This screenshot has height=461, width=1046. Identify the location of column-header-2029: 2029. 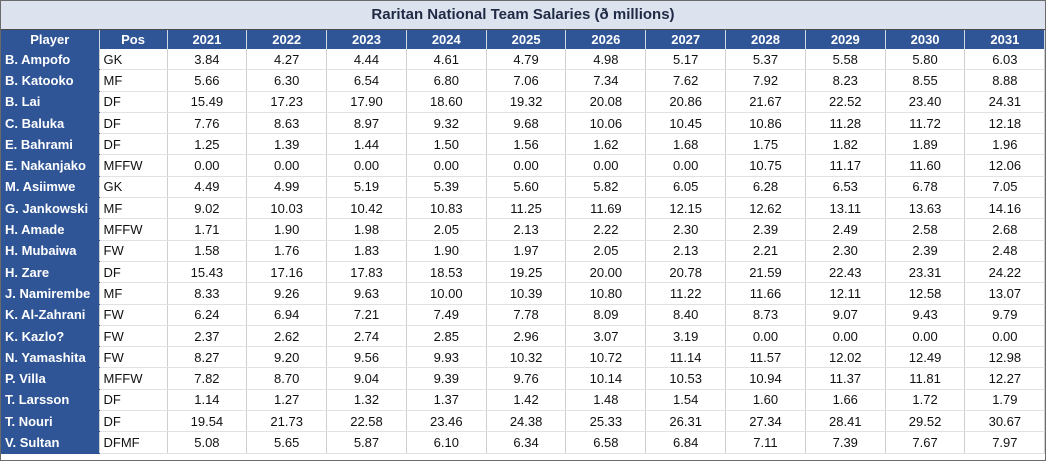
(845, 39).